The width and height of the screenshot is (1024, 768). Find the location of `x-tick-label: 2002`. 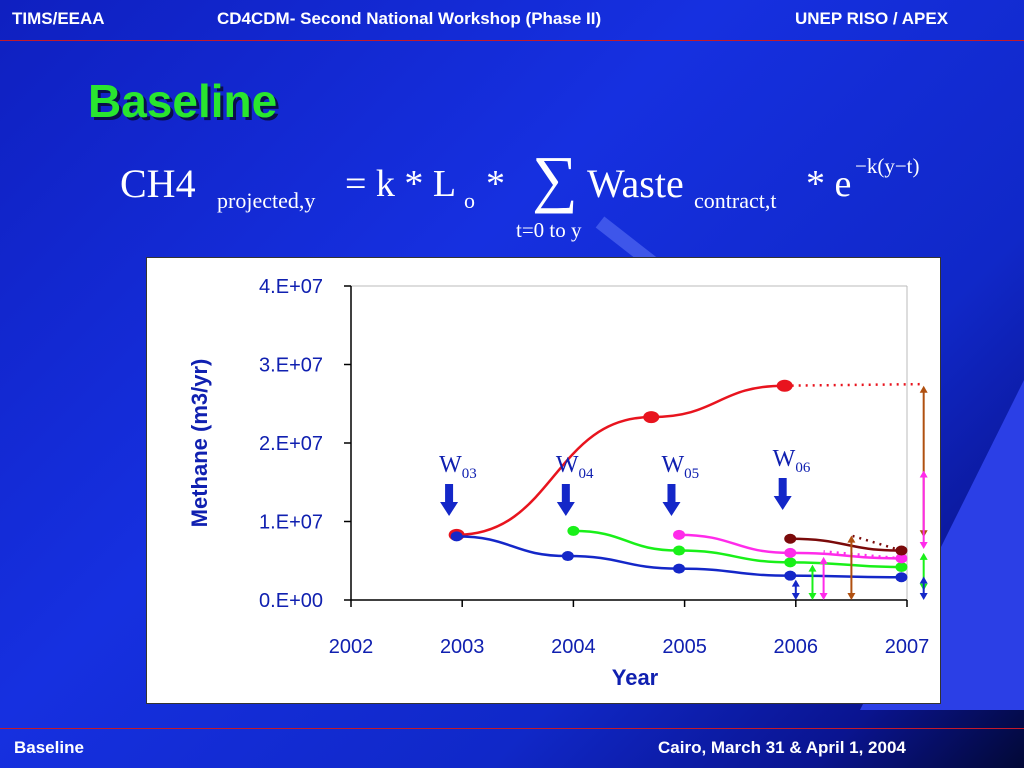

x-tick-label: 2002 is located at coordinates (351, 647).